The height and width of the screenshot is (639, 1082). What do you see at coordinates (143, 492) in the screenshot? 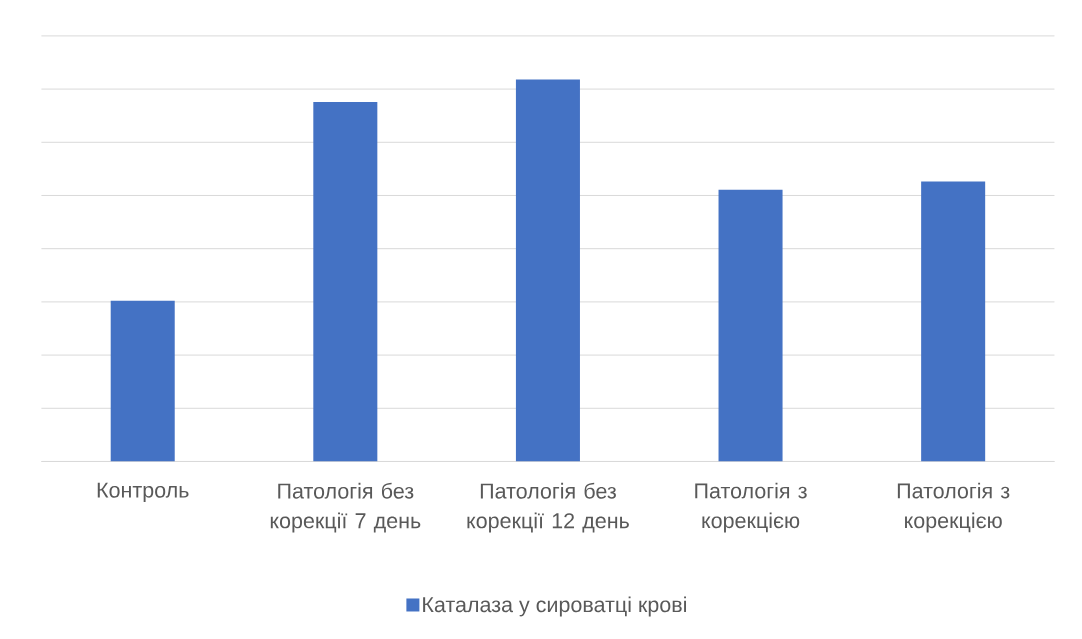
I see `x-tick-label: Контроль` at bounding box center [143, 492].